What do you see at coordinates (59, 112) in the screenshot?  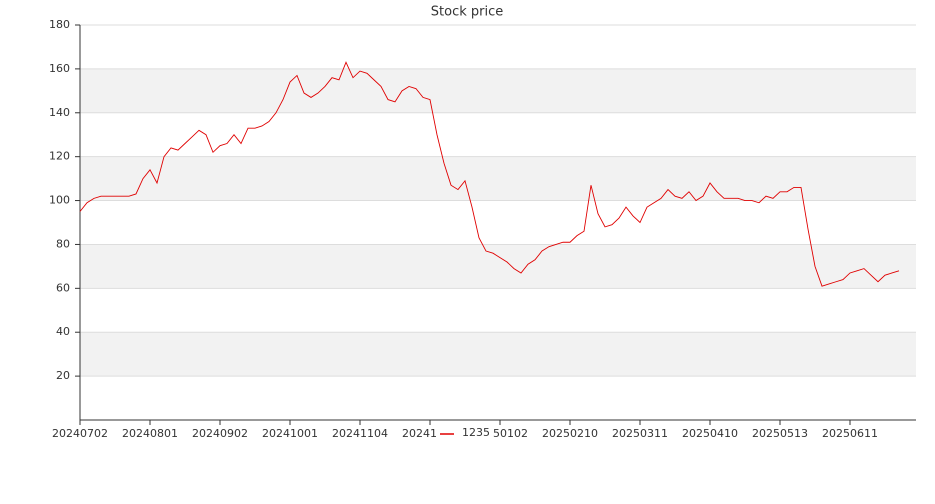 I see `y-tick-label: 140` at bounding box center [59, 112].